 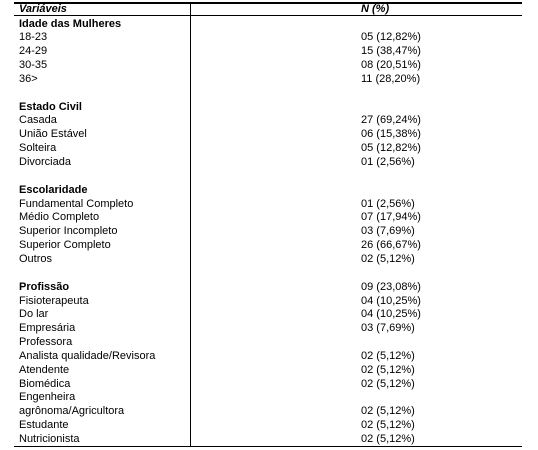 I want to click on row-label: Biomédica, so click(x=45, y=383).